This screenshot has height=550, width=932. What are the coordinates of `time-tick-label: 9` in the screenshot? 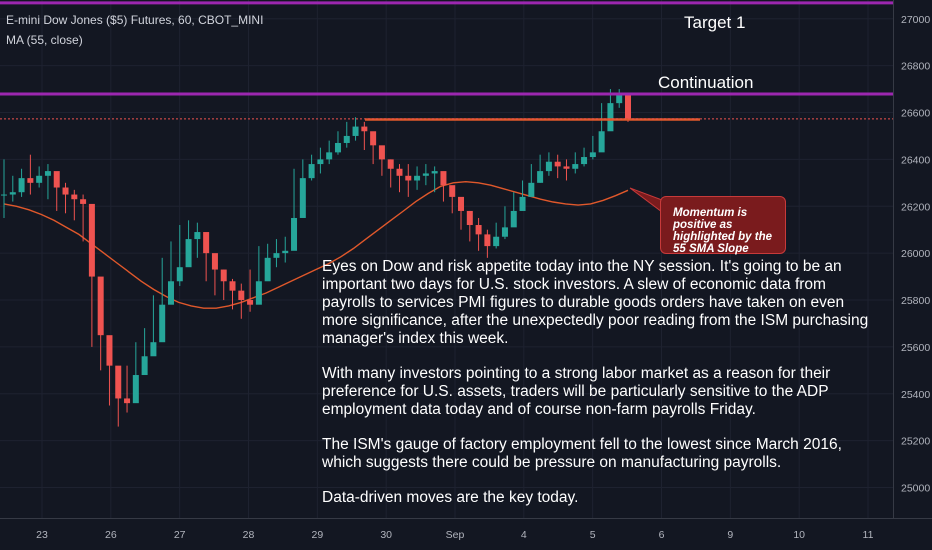 It's located at (730, 535).